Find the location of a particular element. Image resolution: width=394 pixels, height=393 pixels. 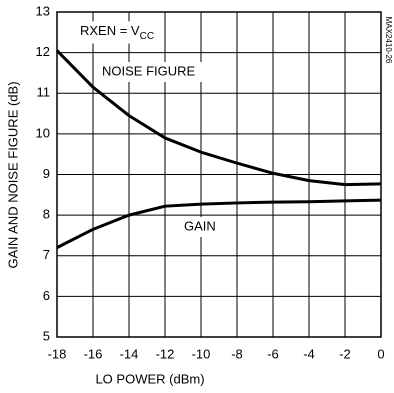

y-tick-label: 5 is located at coordinates (46, 335).